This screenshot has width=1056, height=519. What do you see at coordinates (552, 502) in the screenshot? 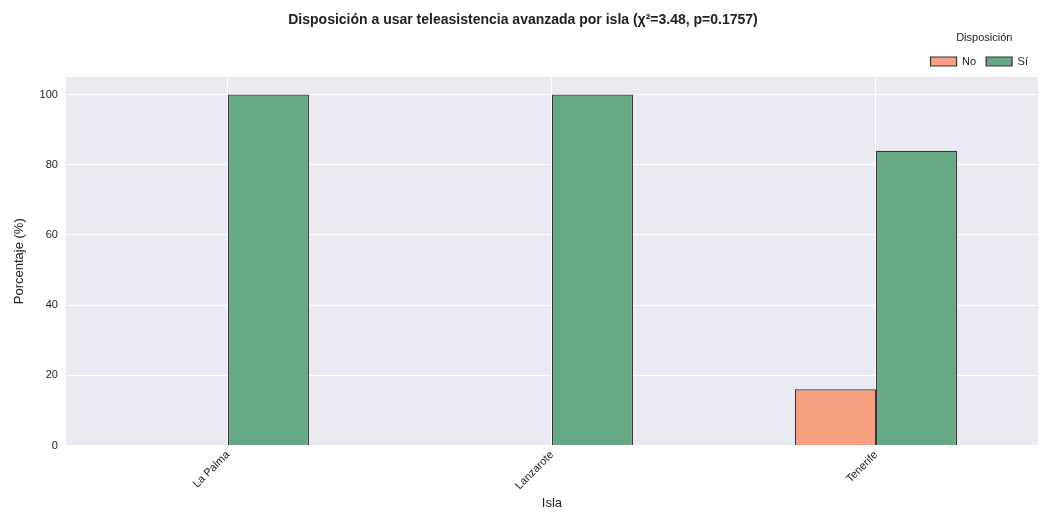
I see `x-axis-title: Isla` at bounding box center [552, 502].